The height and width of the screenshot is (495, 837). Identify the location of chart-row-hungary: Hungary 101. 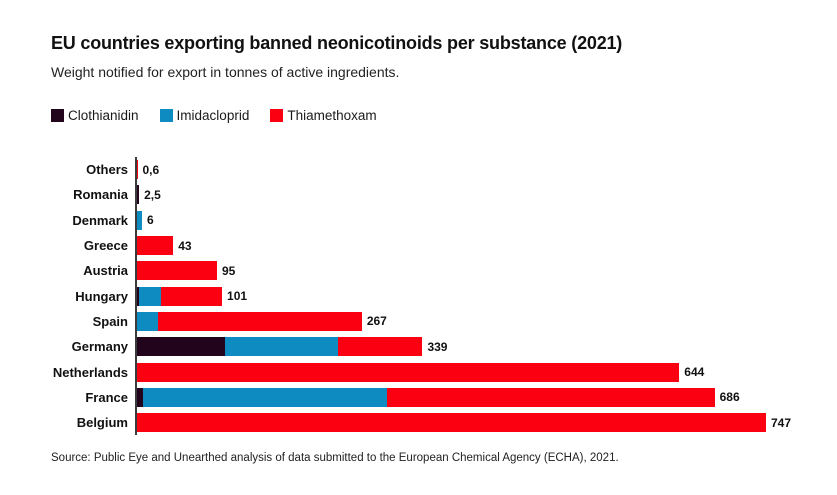
(434, 295).